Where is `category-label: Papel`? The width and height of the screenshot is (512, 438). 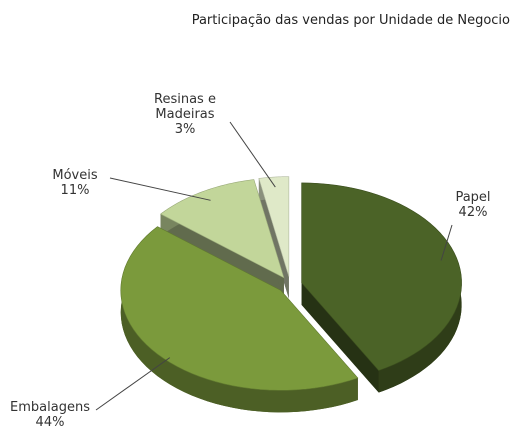
category-label: Papel is located at coordinates (473, 197).